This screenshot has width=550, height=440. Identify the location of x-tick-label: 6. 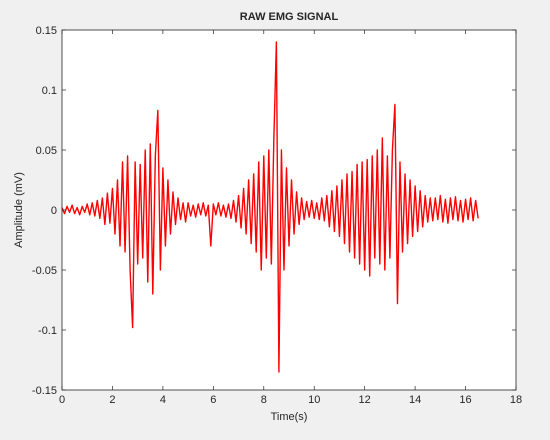
(213, 400).